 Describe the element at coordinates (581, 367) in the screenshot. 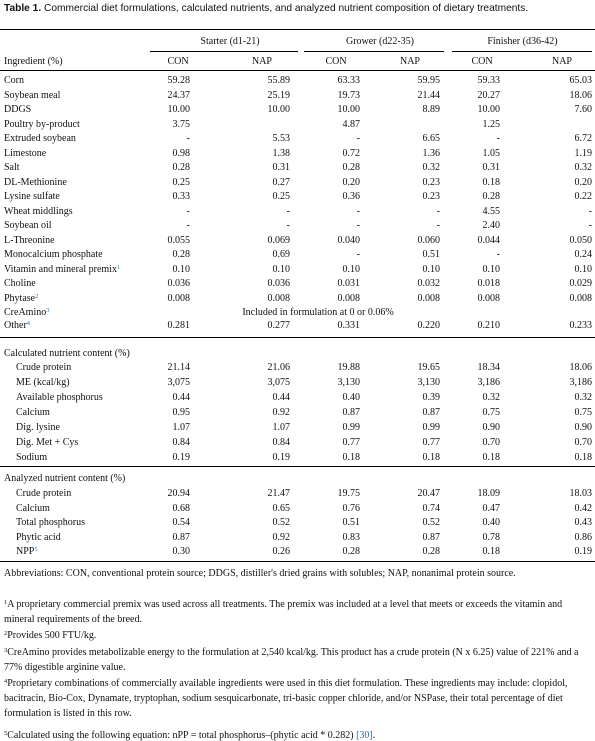

I see `table-cell: 18.06` at that location.